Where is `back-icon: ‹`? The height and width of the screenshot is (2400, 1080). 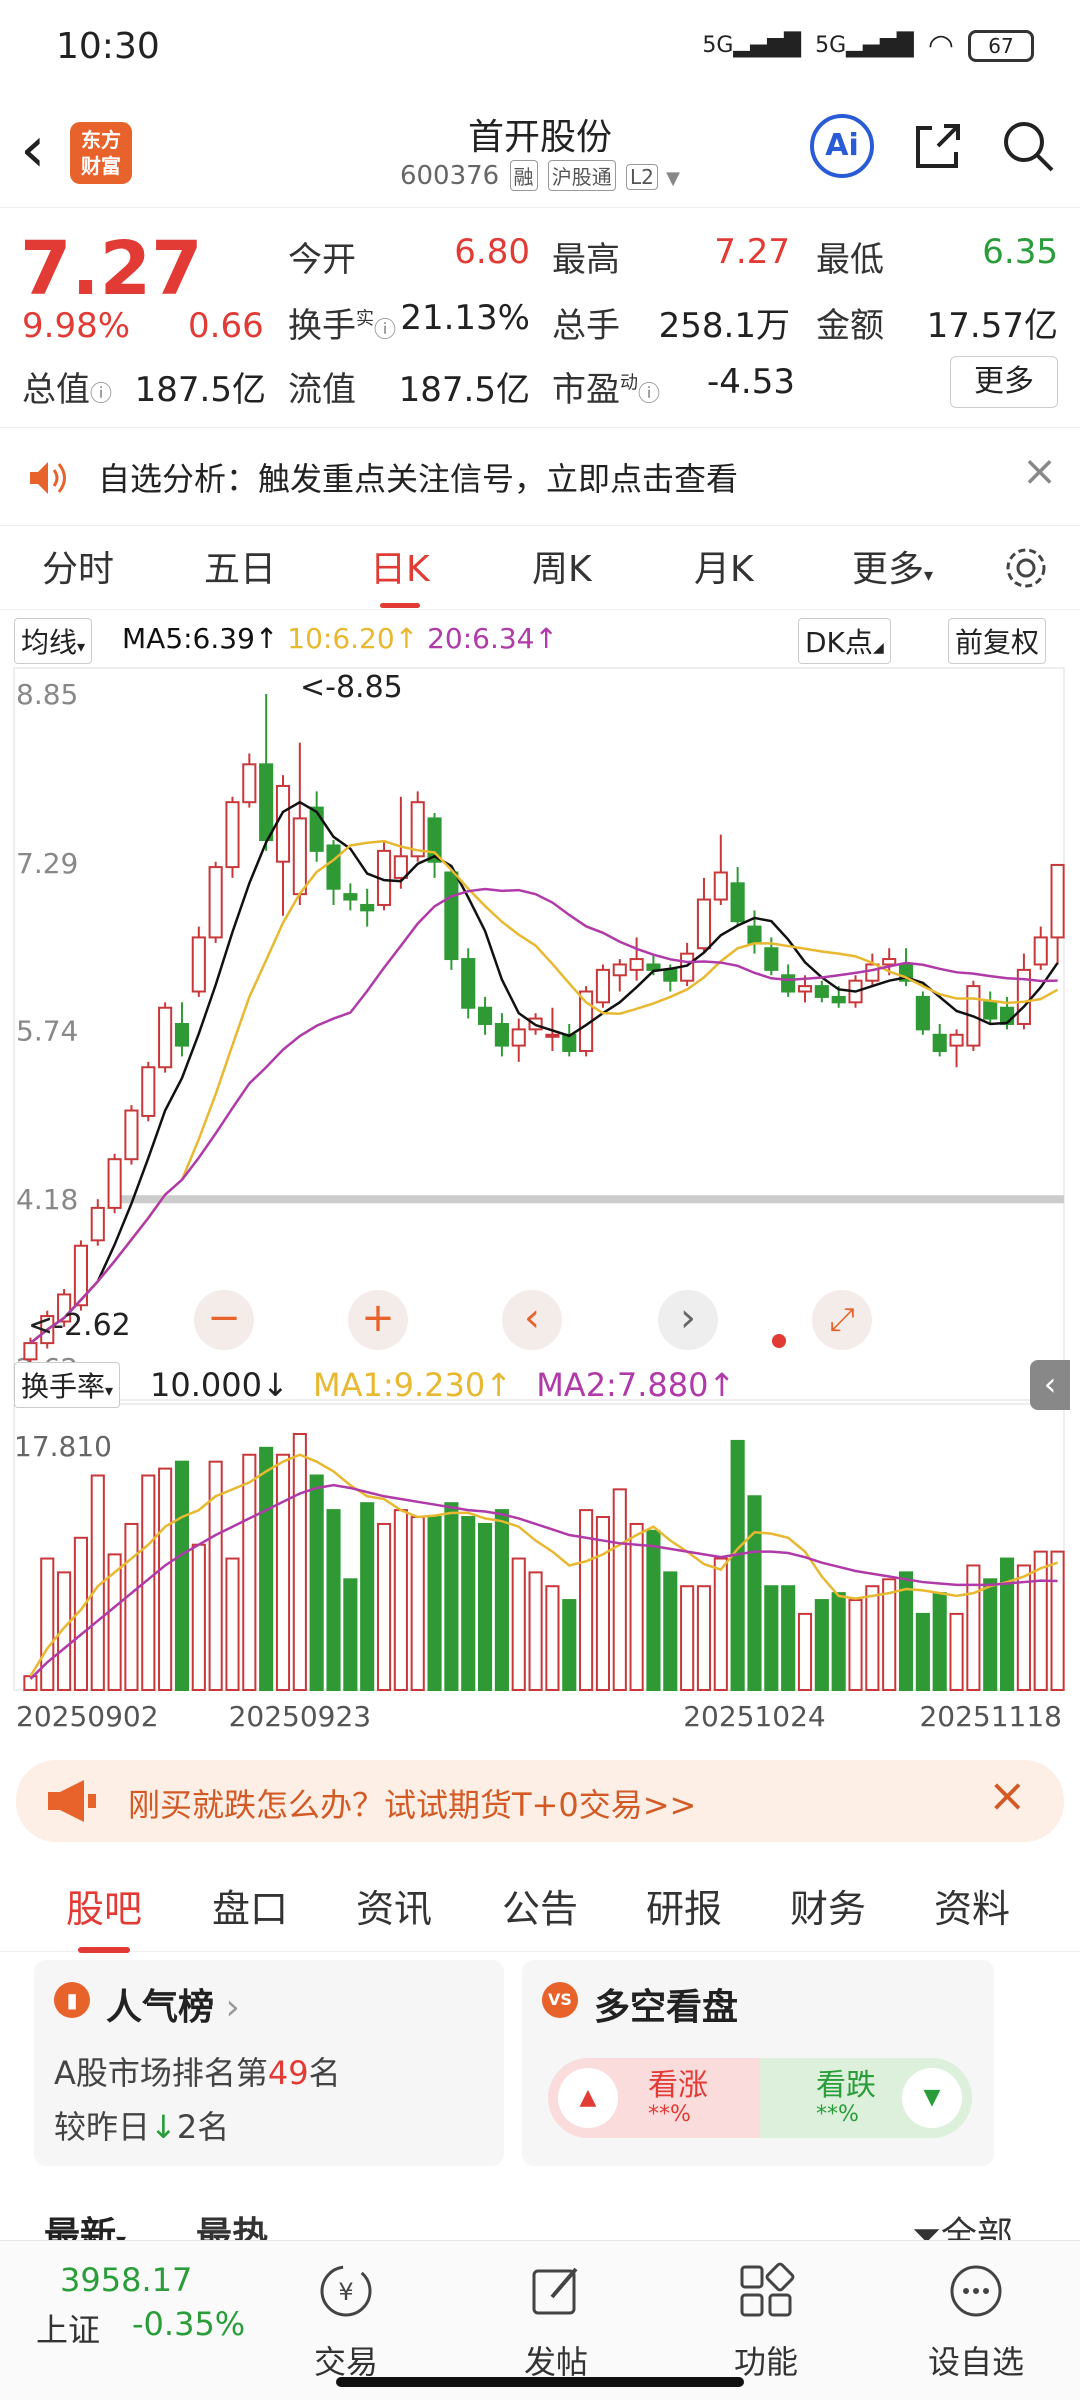 back-icon: ‹ is located at coordinates (33, 150).